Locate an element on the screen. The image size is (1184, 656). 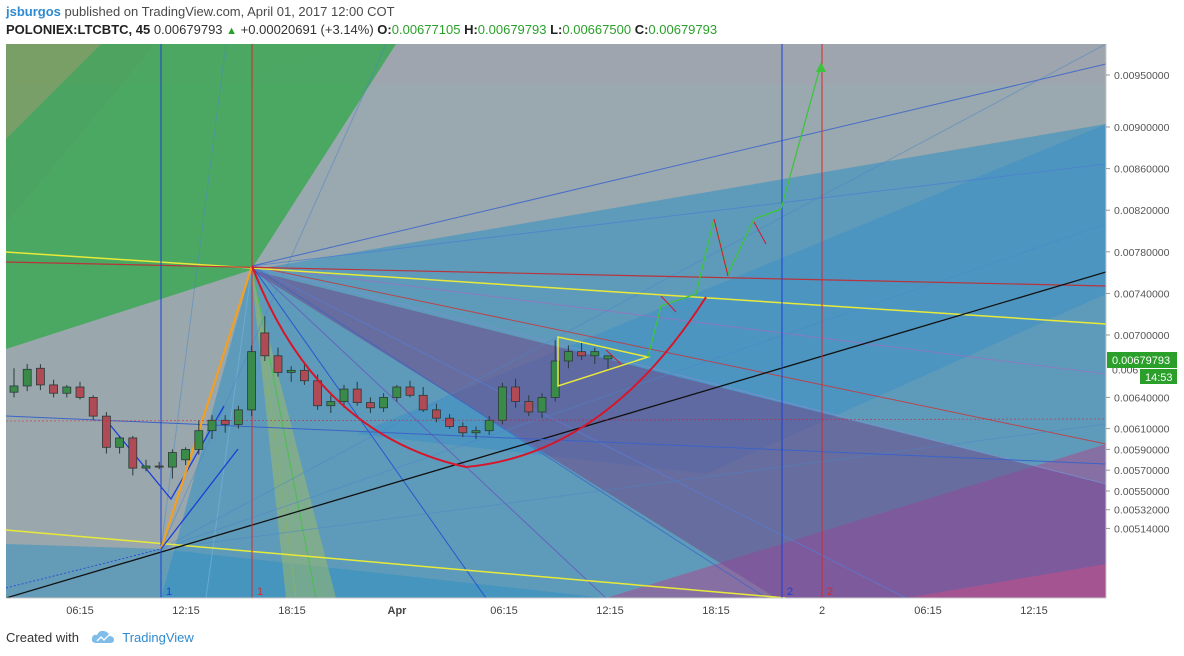
red-dotted-line is located at coordinates (556, 420).